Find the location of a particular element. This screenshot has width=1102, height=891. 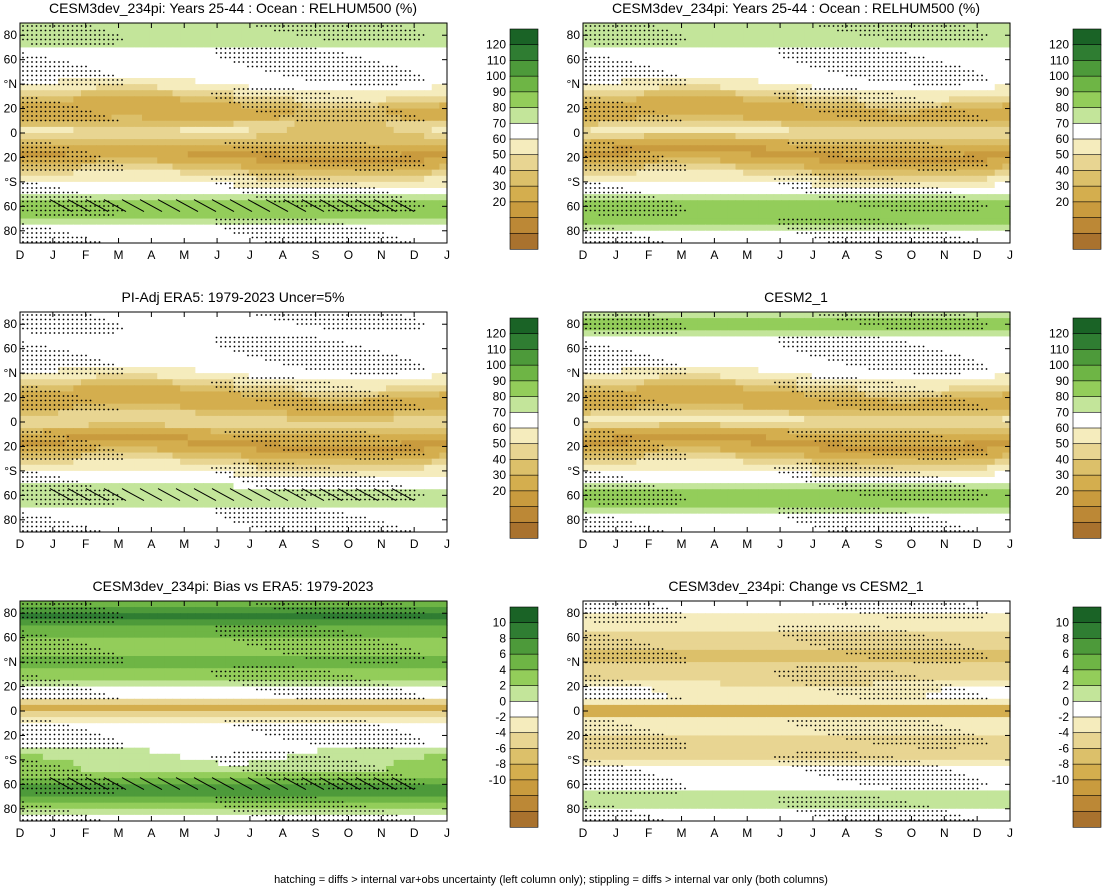

colorbar-label: 60 is located at coordinates (500, 139).